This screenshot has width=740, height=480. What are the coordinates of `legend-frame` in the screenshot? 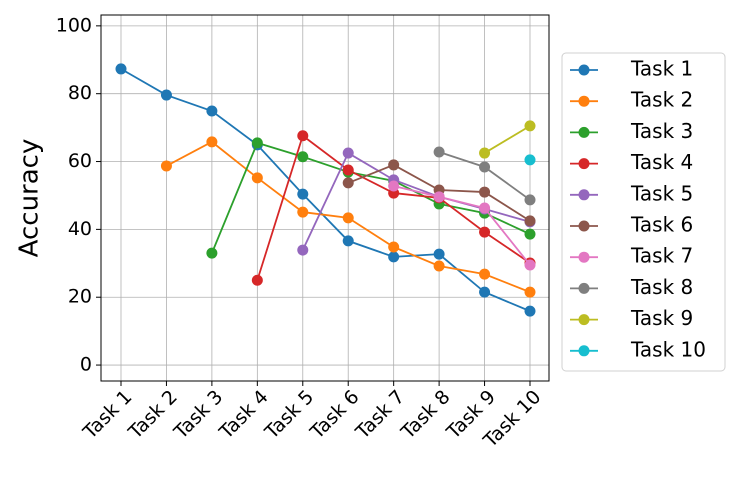 It's located at (643, 212).